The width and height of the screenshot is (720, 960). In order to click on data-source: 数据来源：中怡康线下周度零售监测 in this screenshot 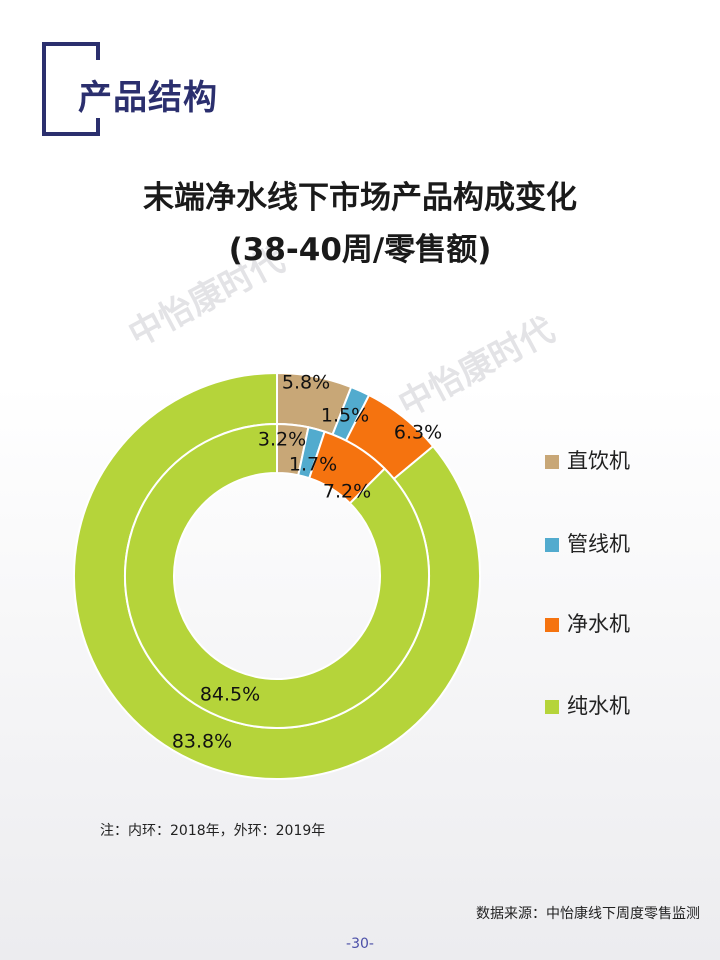, I will do `click(588, 914)`.